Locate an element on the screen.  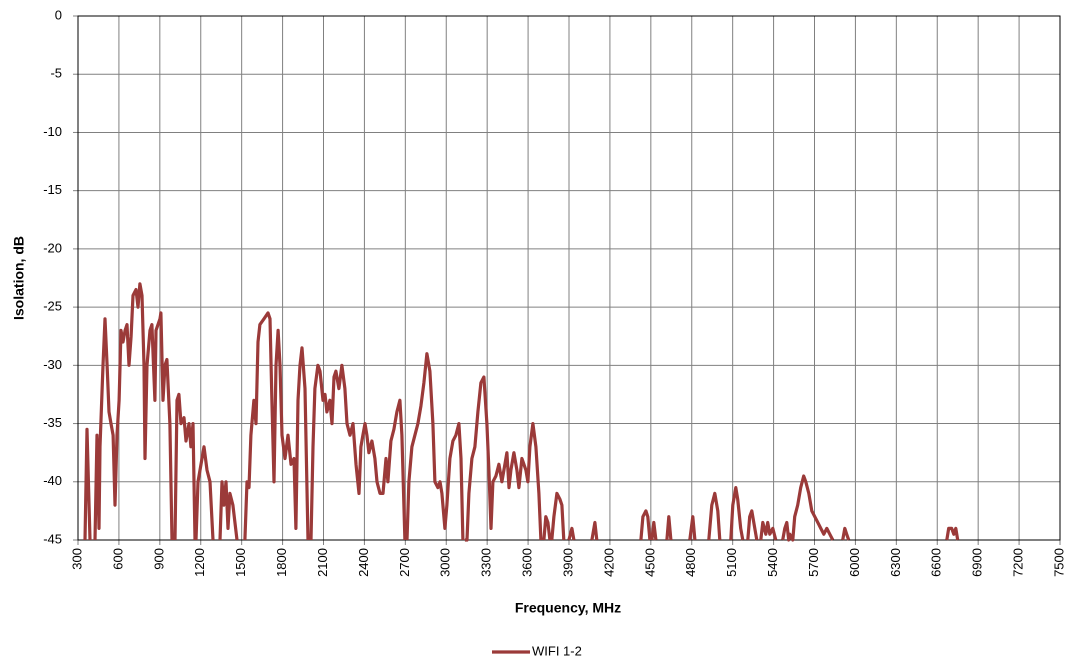
y-tick-label: -10 is located at coordinates (52, 131).